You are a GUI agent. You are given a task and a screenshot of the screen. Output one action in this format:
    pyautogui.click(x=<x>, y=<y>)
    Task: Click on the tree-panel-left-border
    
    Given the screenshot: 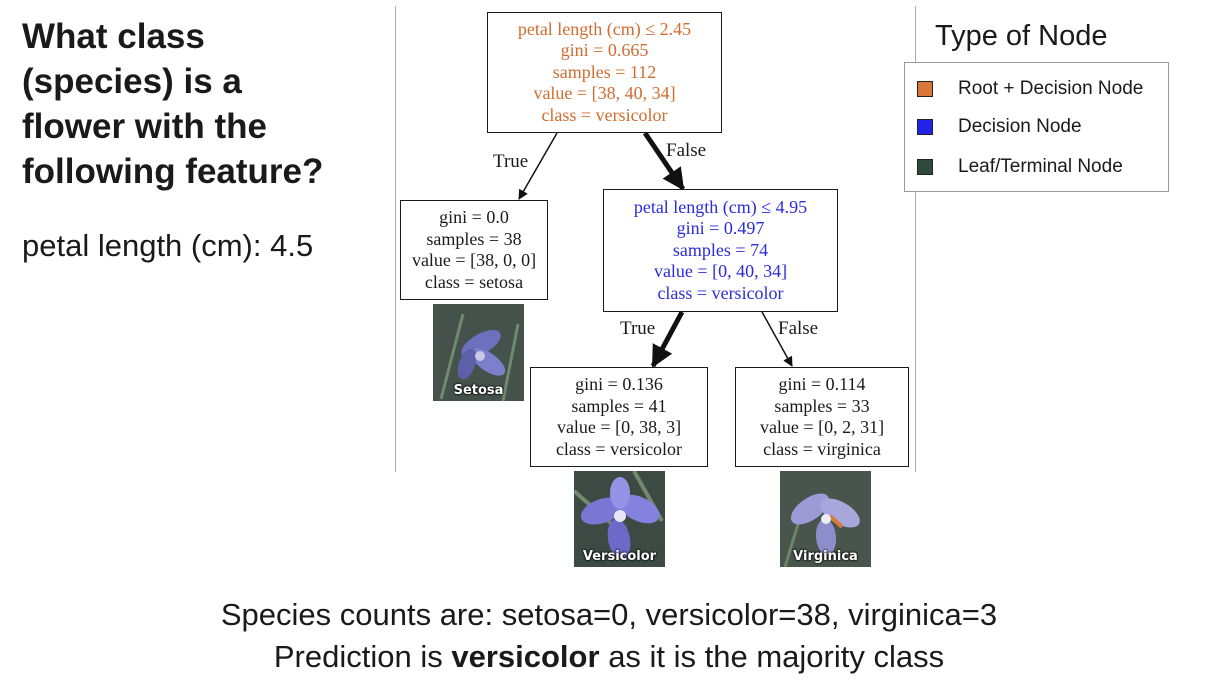 What is the action you would take?
    pyautogui.click(x=395, y=239)
    